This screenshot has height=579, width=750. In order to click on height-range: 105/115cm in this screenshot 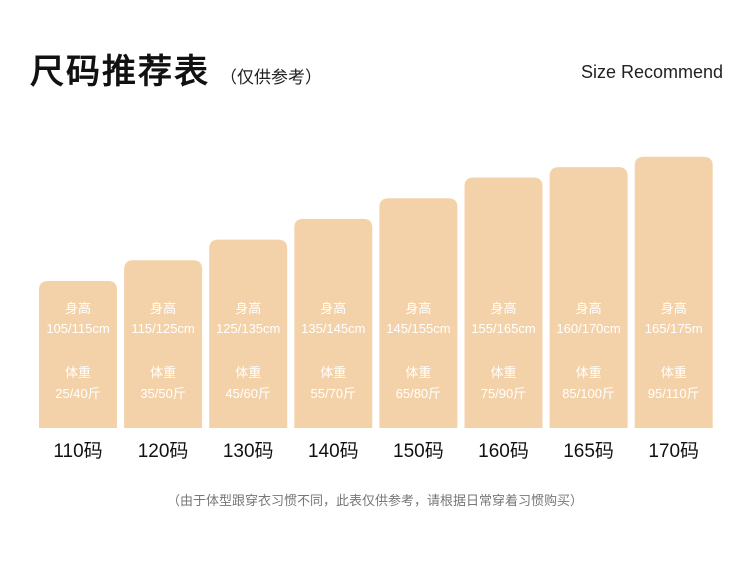, I will do `click(77, 328)`.